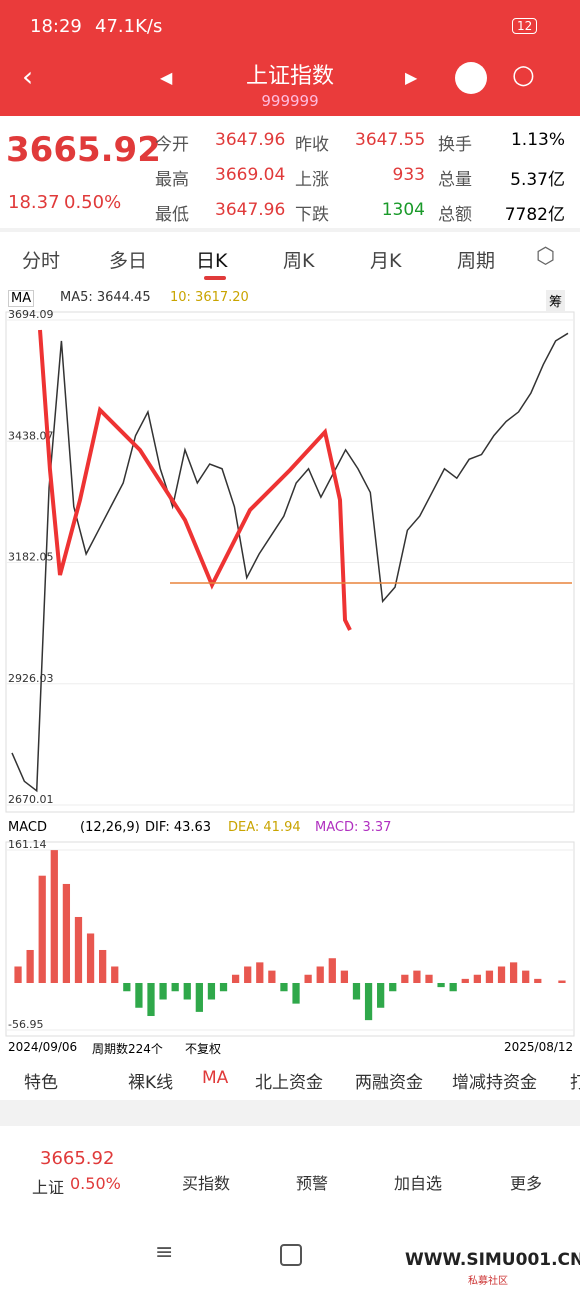  What do you see at coordinates (27, 827) in the screenshot?
I see `macd-dropdown: MACD` at bounding box center [27, 827].